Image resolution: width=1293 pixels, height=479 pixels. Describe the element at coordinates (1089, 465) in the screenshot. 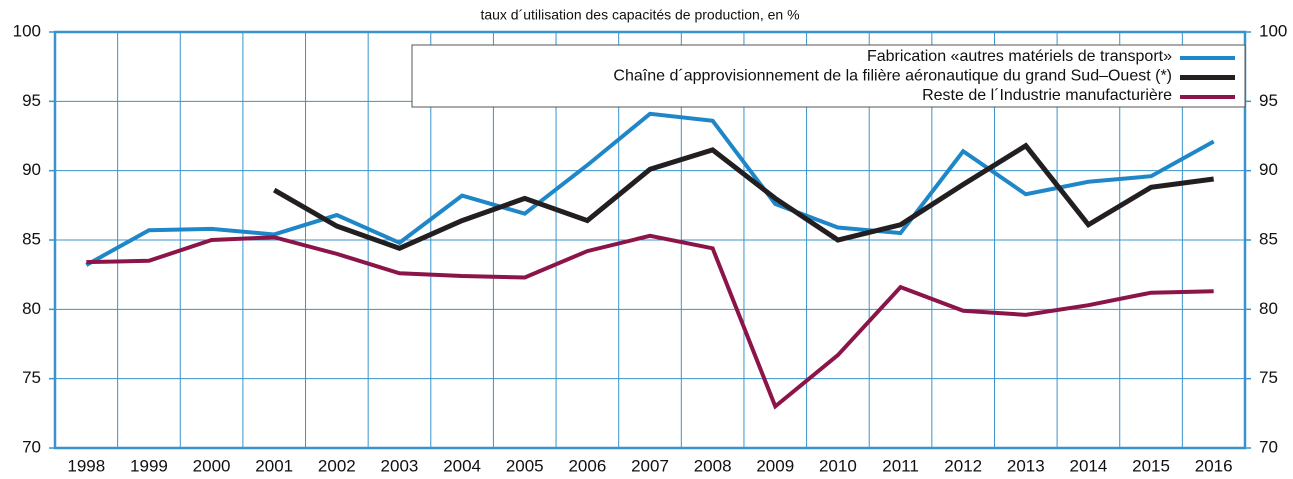

I see `x-tick-label: 2014` at that location.